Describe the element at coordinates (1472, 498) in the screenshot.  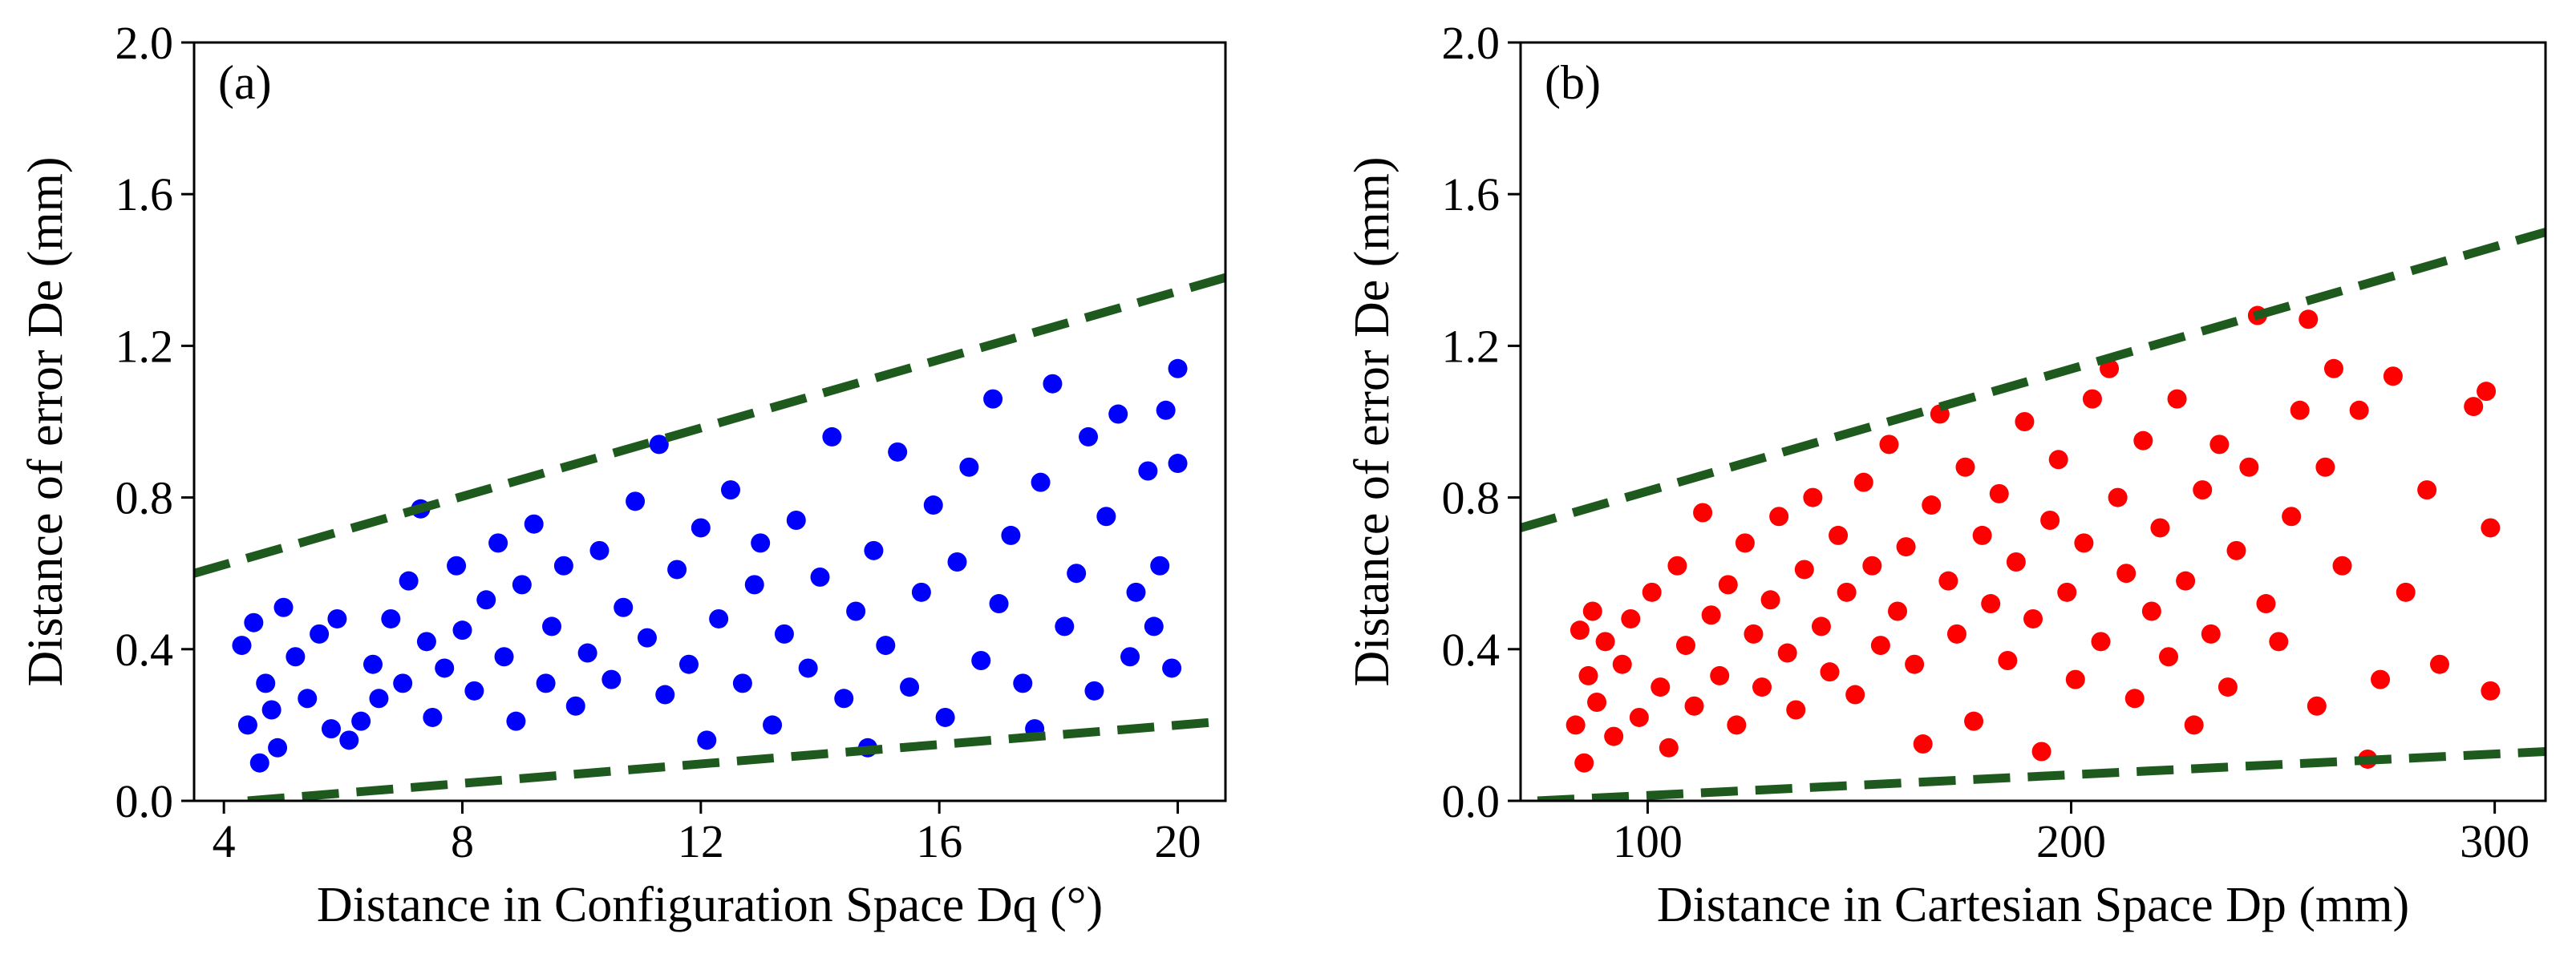
I see `y-tick-label: 0.8` at that location.